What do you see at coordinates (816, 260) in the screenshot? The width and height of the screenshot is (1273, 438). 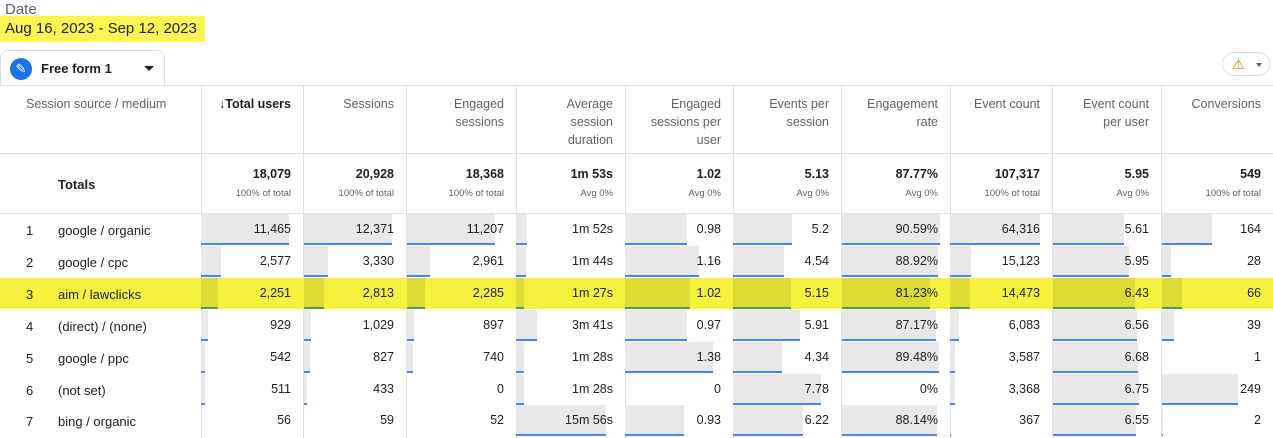 I see `cell-value: 4.54` at bounding box center [816, 260].